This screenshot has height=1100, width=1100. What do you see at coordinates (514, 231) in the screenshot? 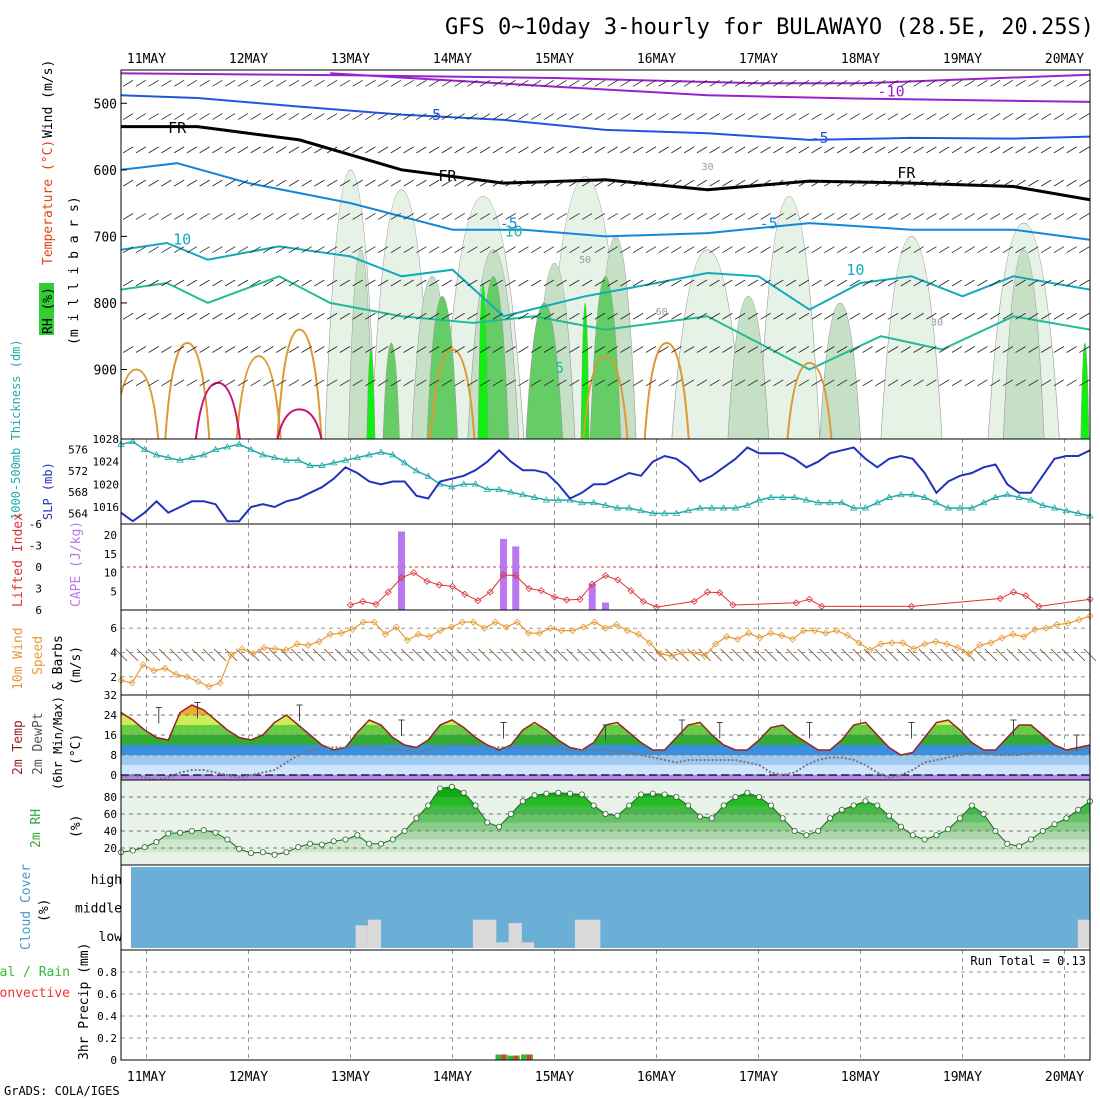
I see `contour-label: 10` at bounding box center [514, 231].